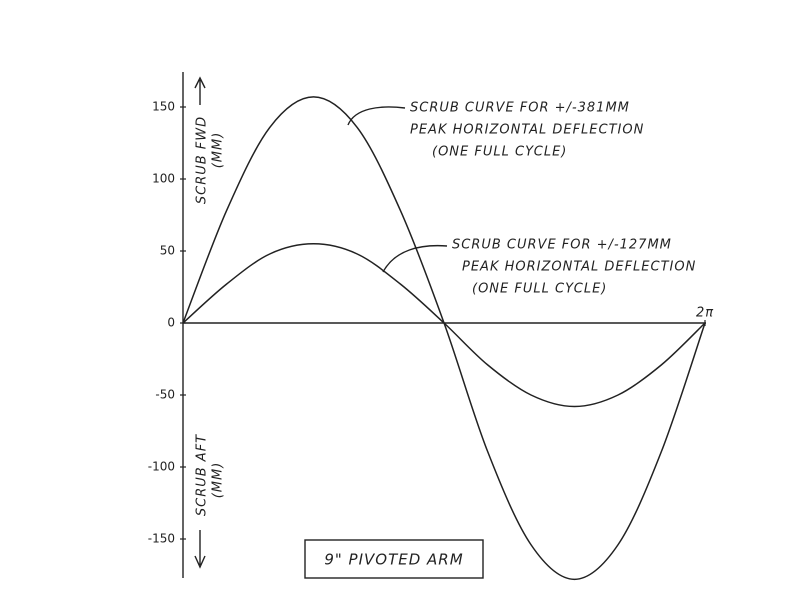 The width and height of the screenshot is (800, 614). Describe the element at coordinates (163, 107) in the screenshot. I see `y-tick-label: 150` at that location.